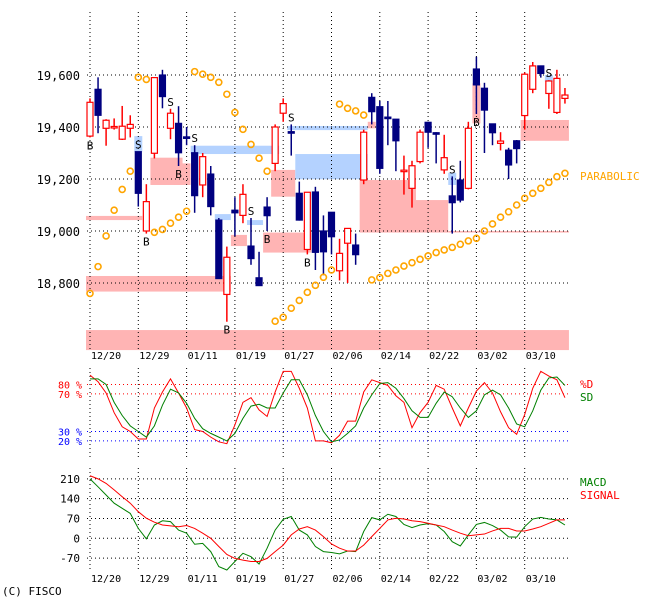 The height and width of the screenshot is (614, 670). What do you see at coordinates (58, 76) in the screenshot?
I see `price-tick-label: 19,600` at bounding box center [58, 76].